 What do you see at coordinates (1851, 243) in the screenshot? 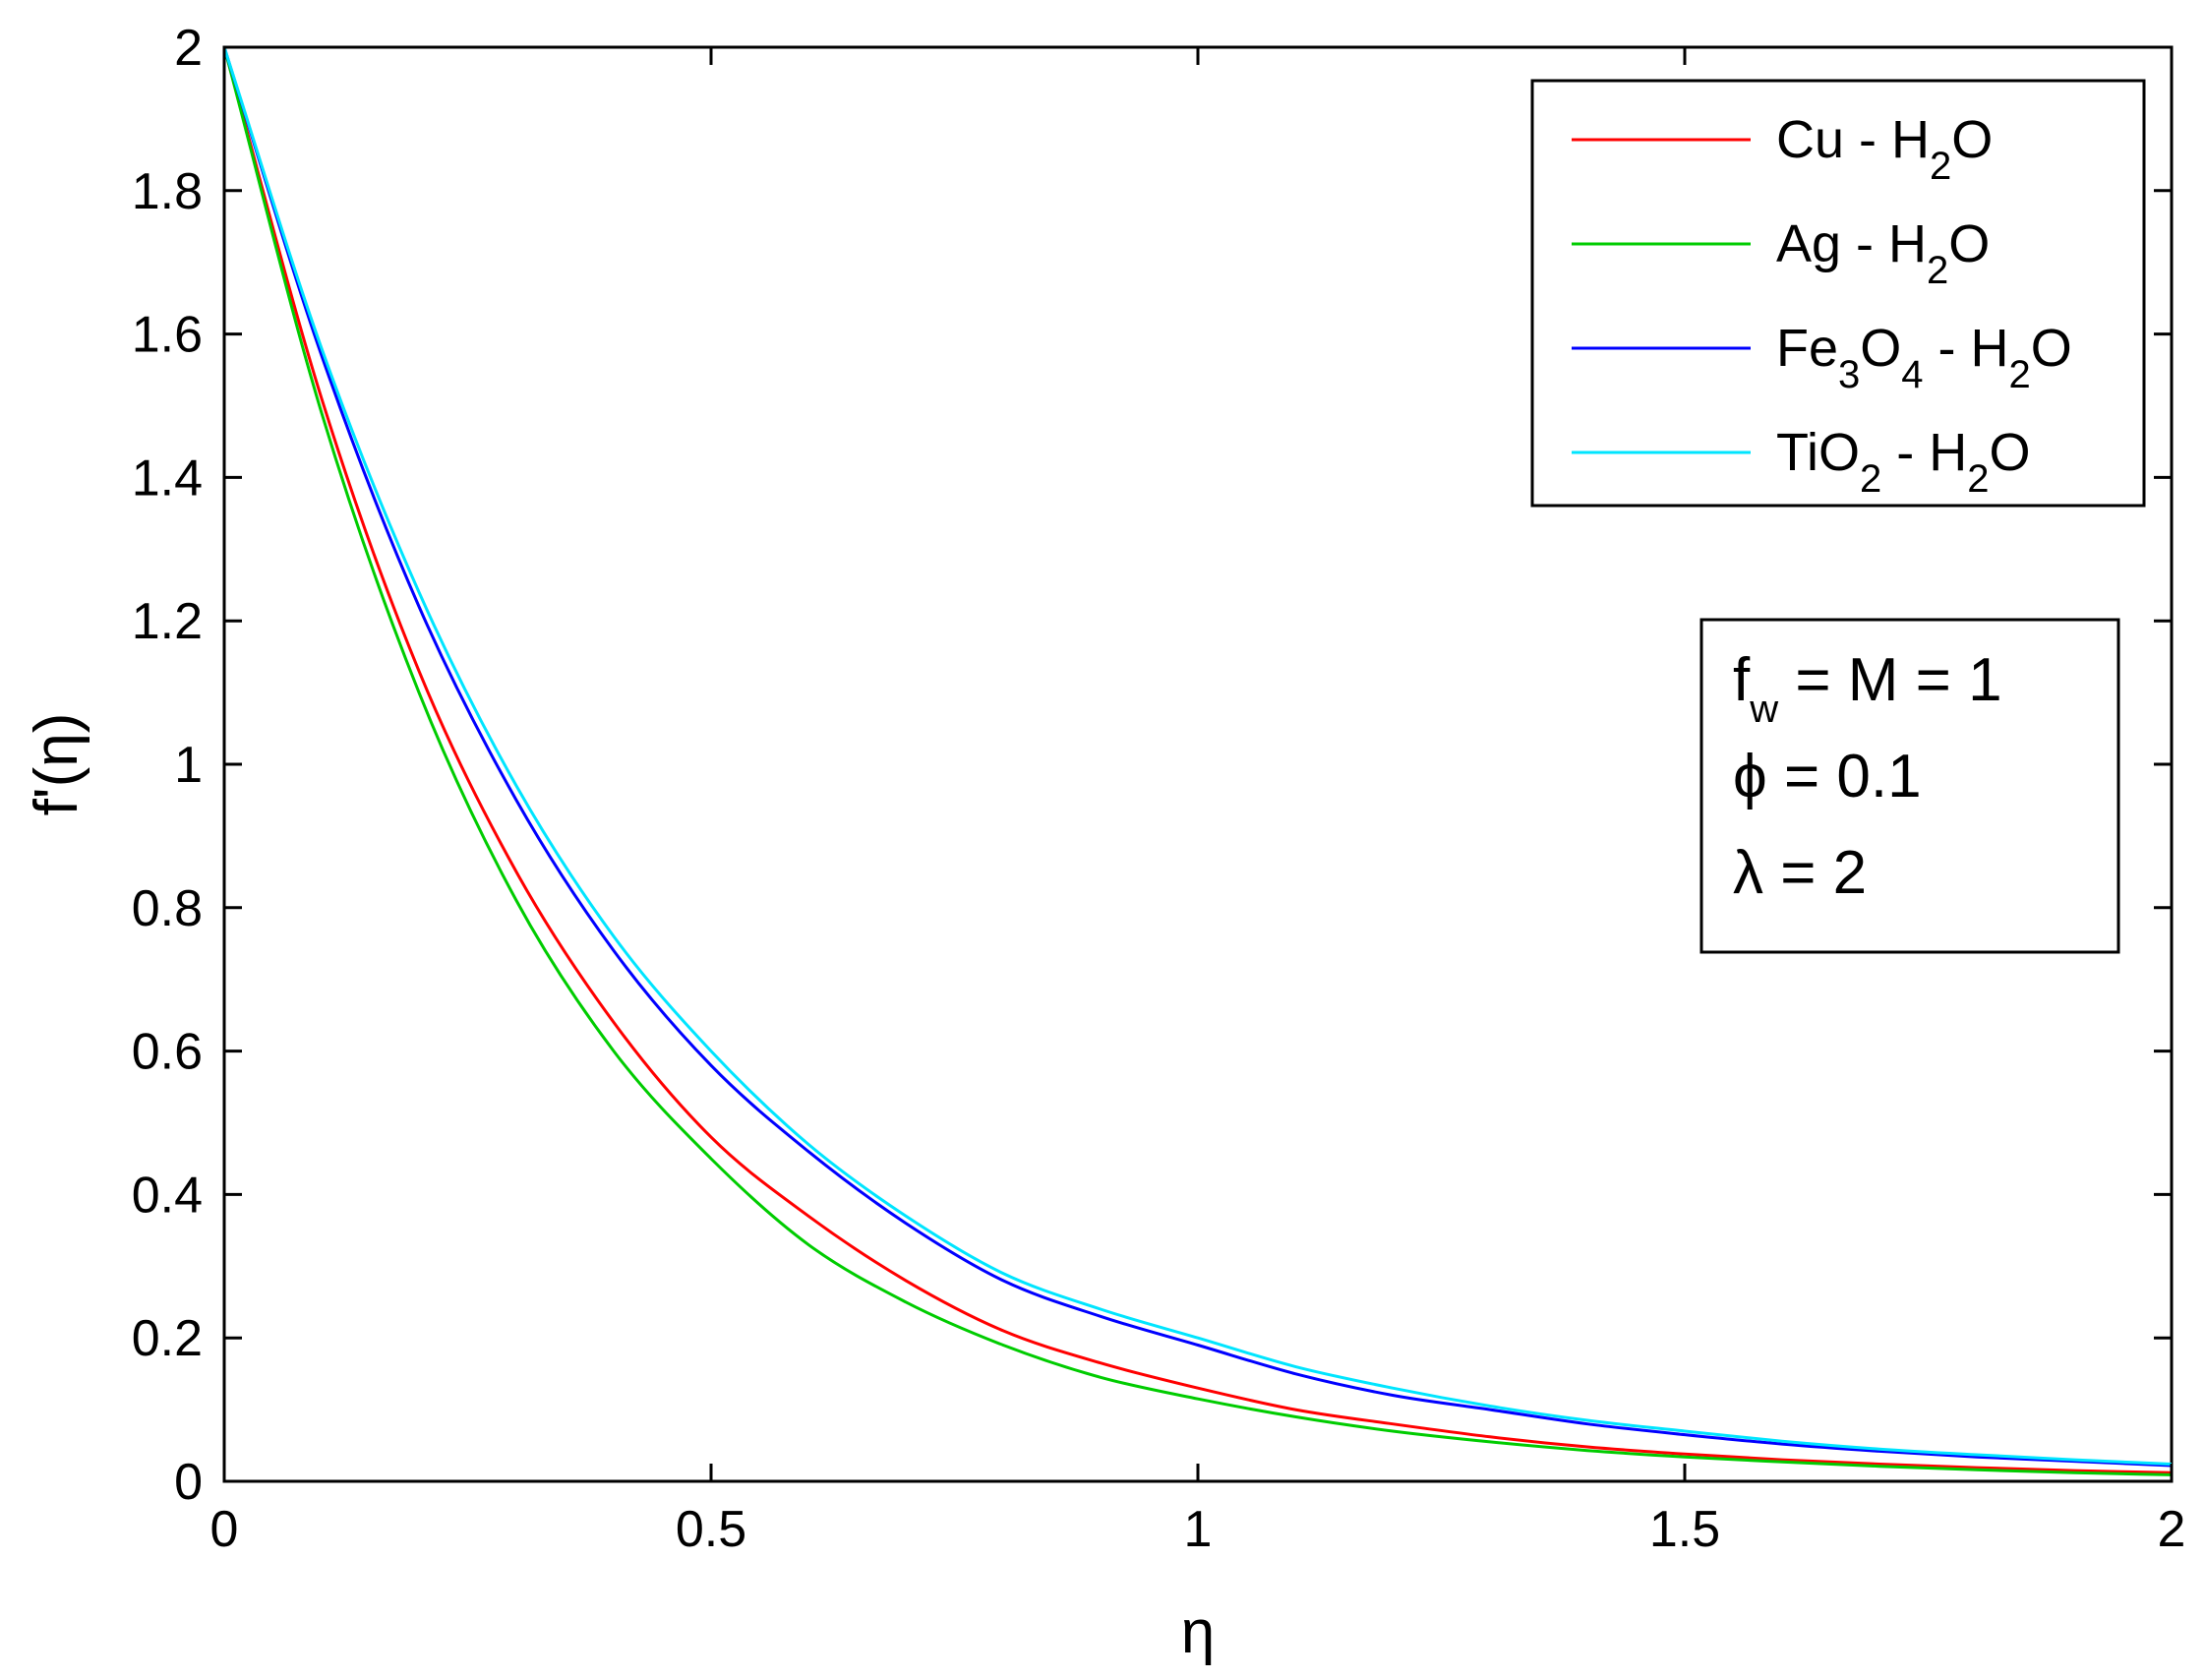
I see `text-run: Ag - H` at bounding box center [1851, 243].